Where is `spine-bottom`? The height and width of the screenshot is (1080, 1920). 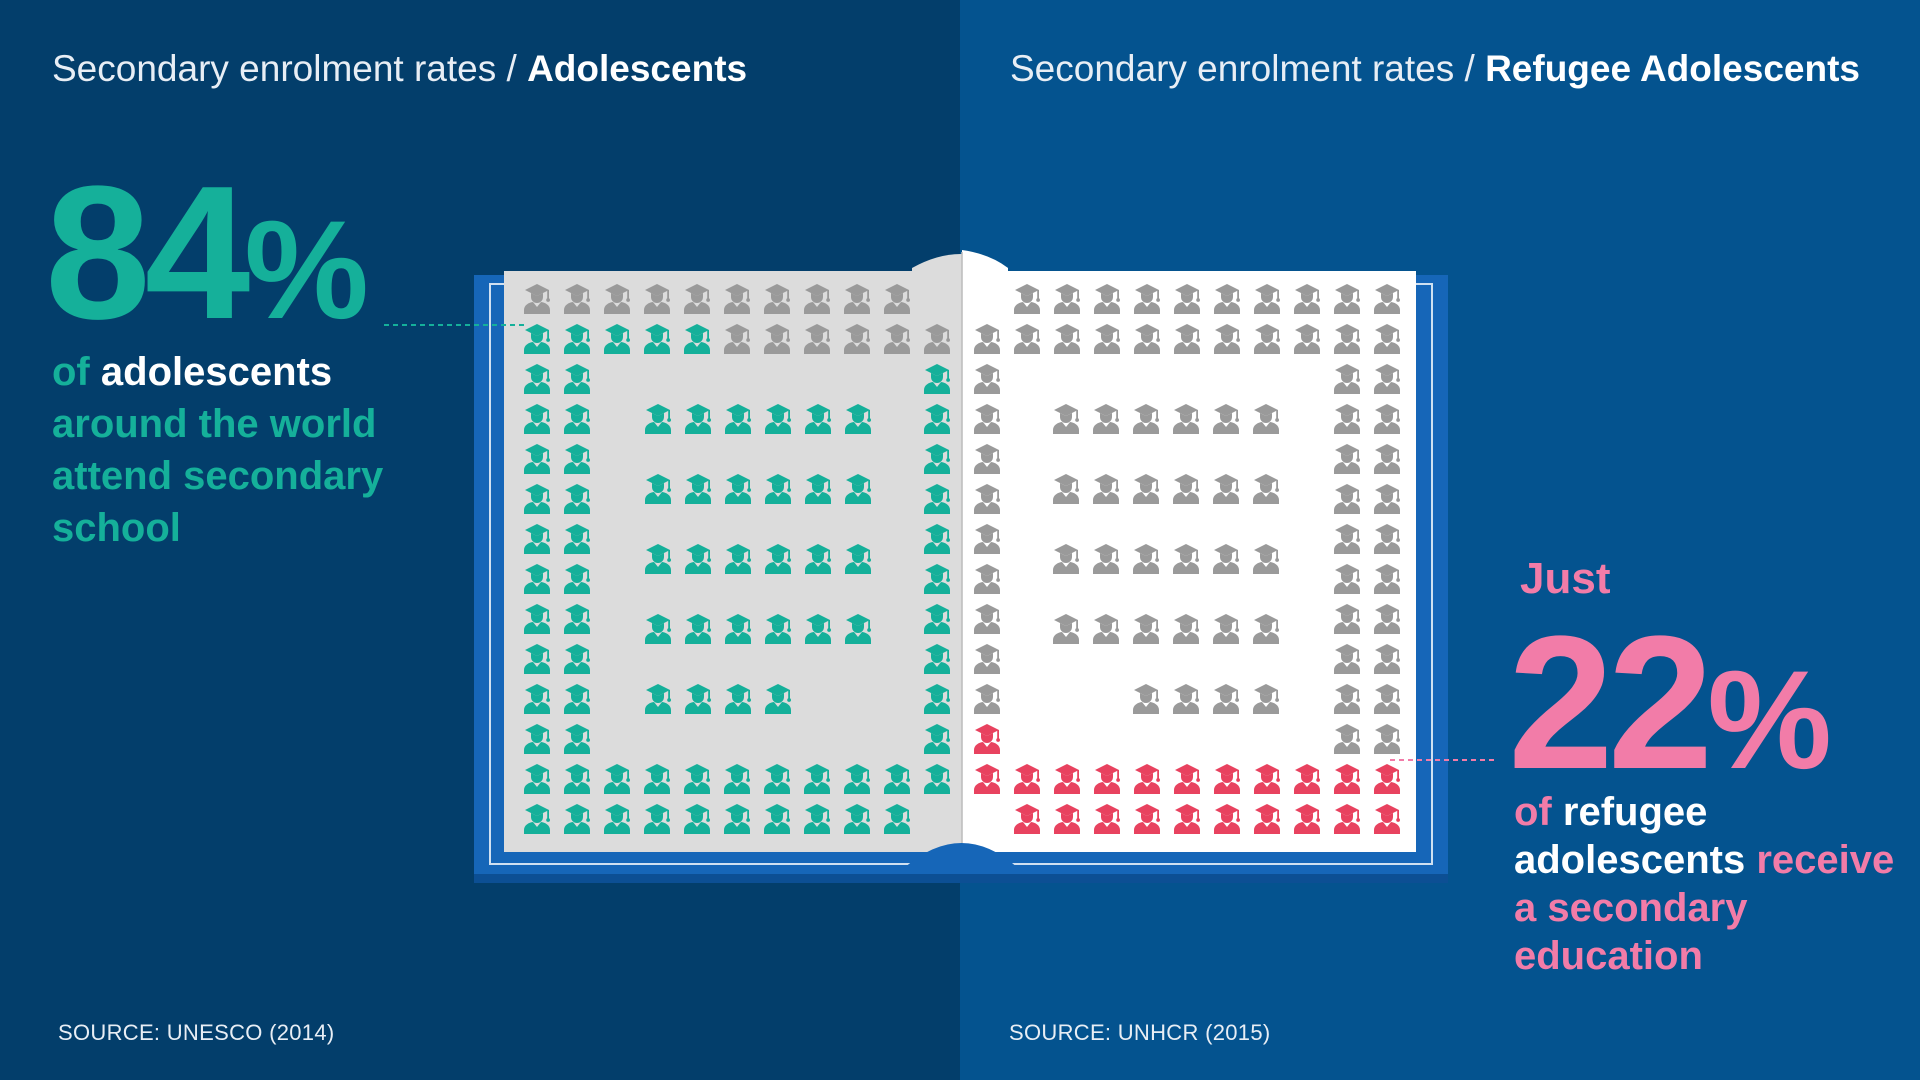
spine-bottom is located at coordinates (961, 855).